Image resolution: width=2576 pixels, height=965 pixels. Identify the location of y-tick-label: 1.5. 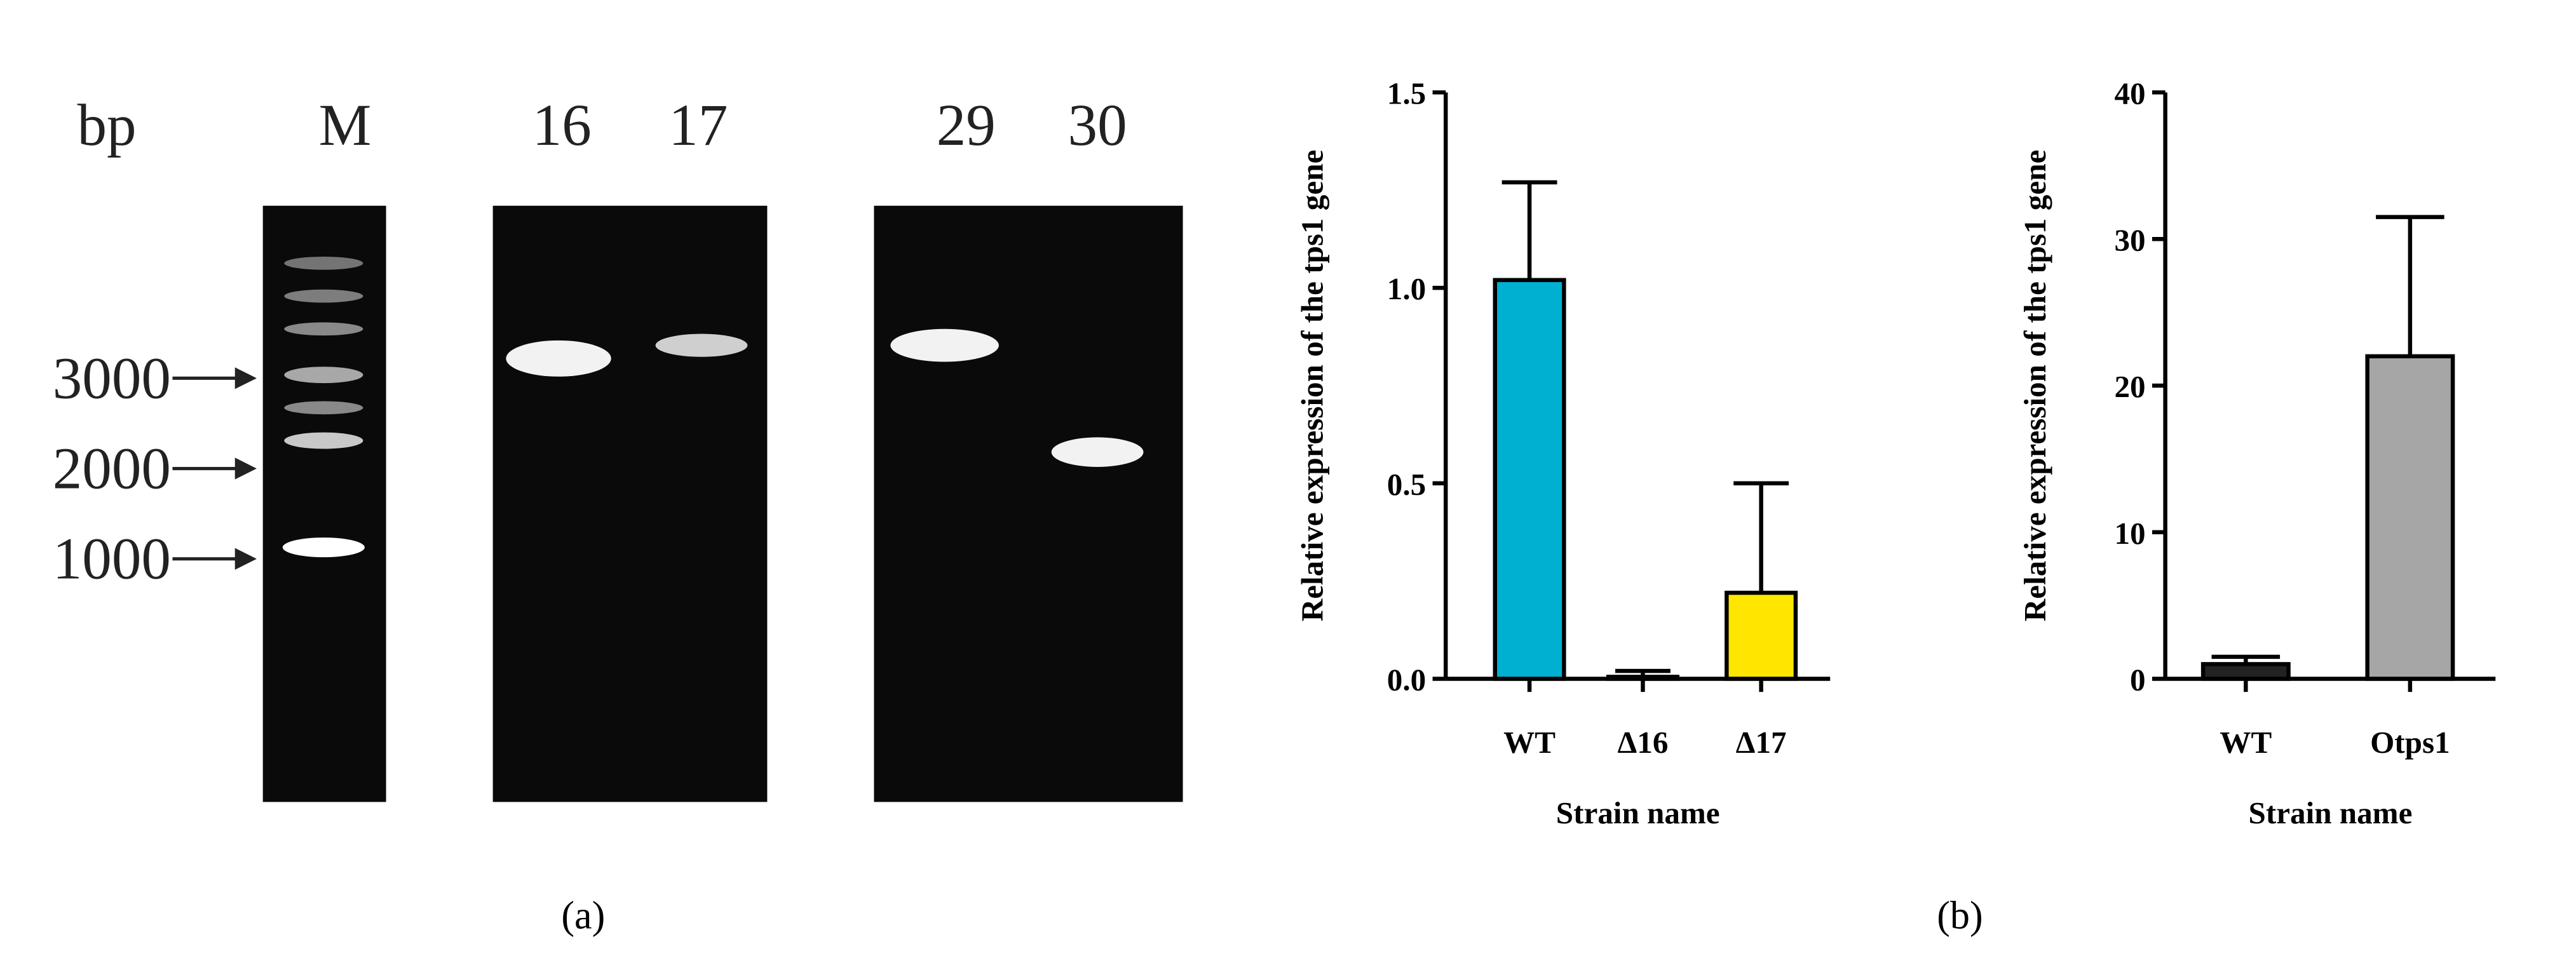
(1406, 93).